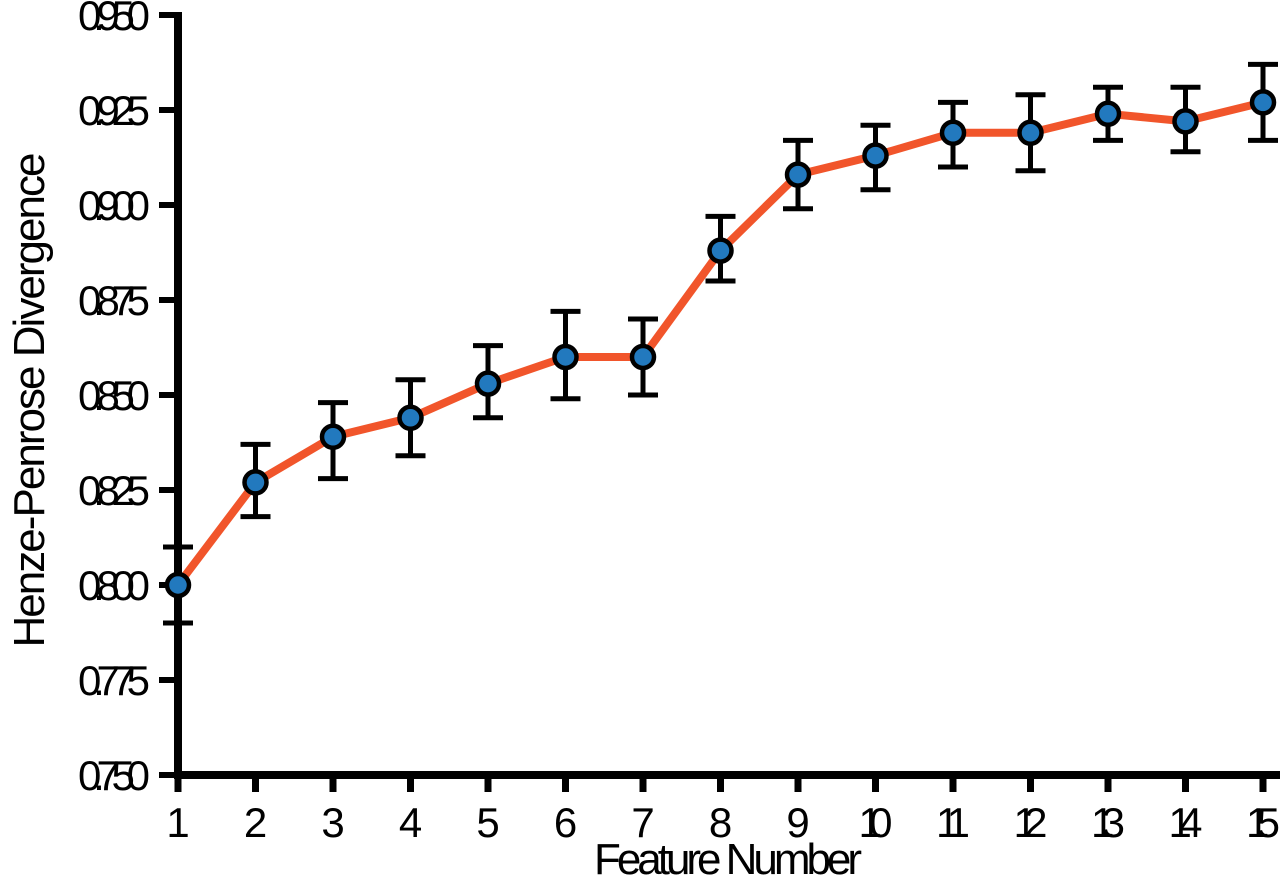 The height and width of the screenshot is (884, 1280). Describe the element at coordinates (114, 680) in the screenshot. I see `y-tick-label: 0.775` at that location.